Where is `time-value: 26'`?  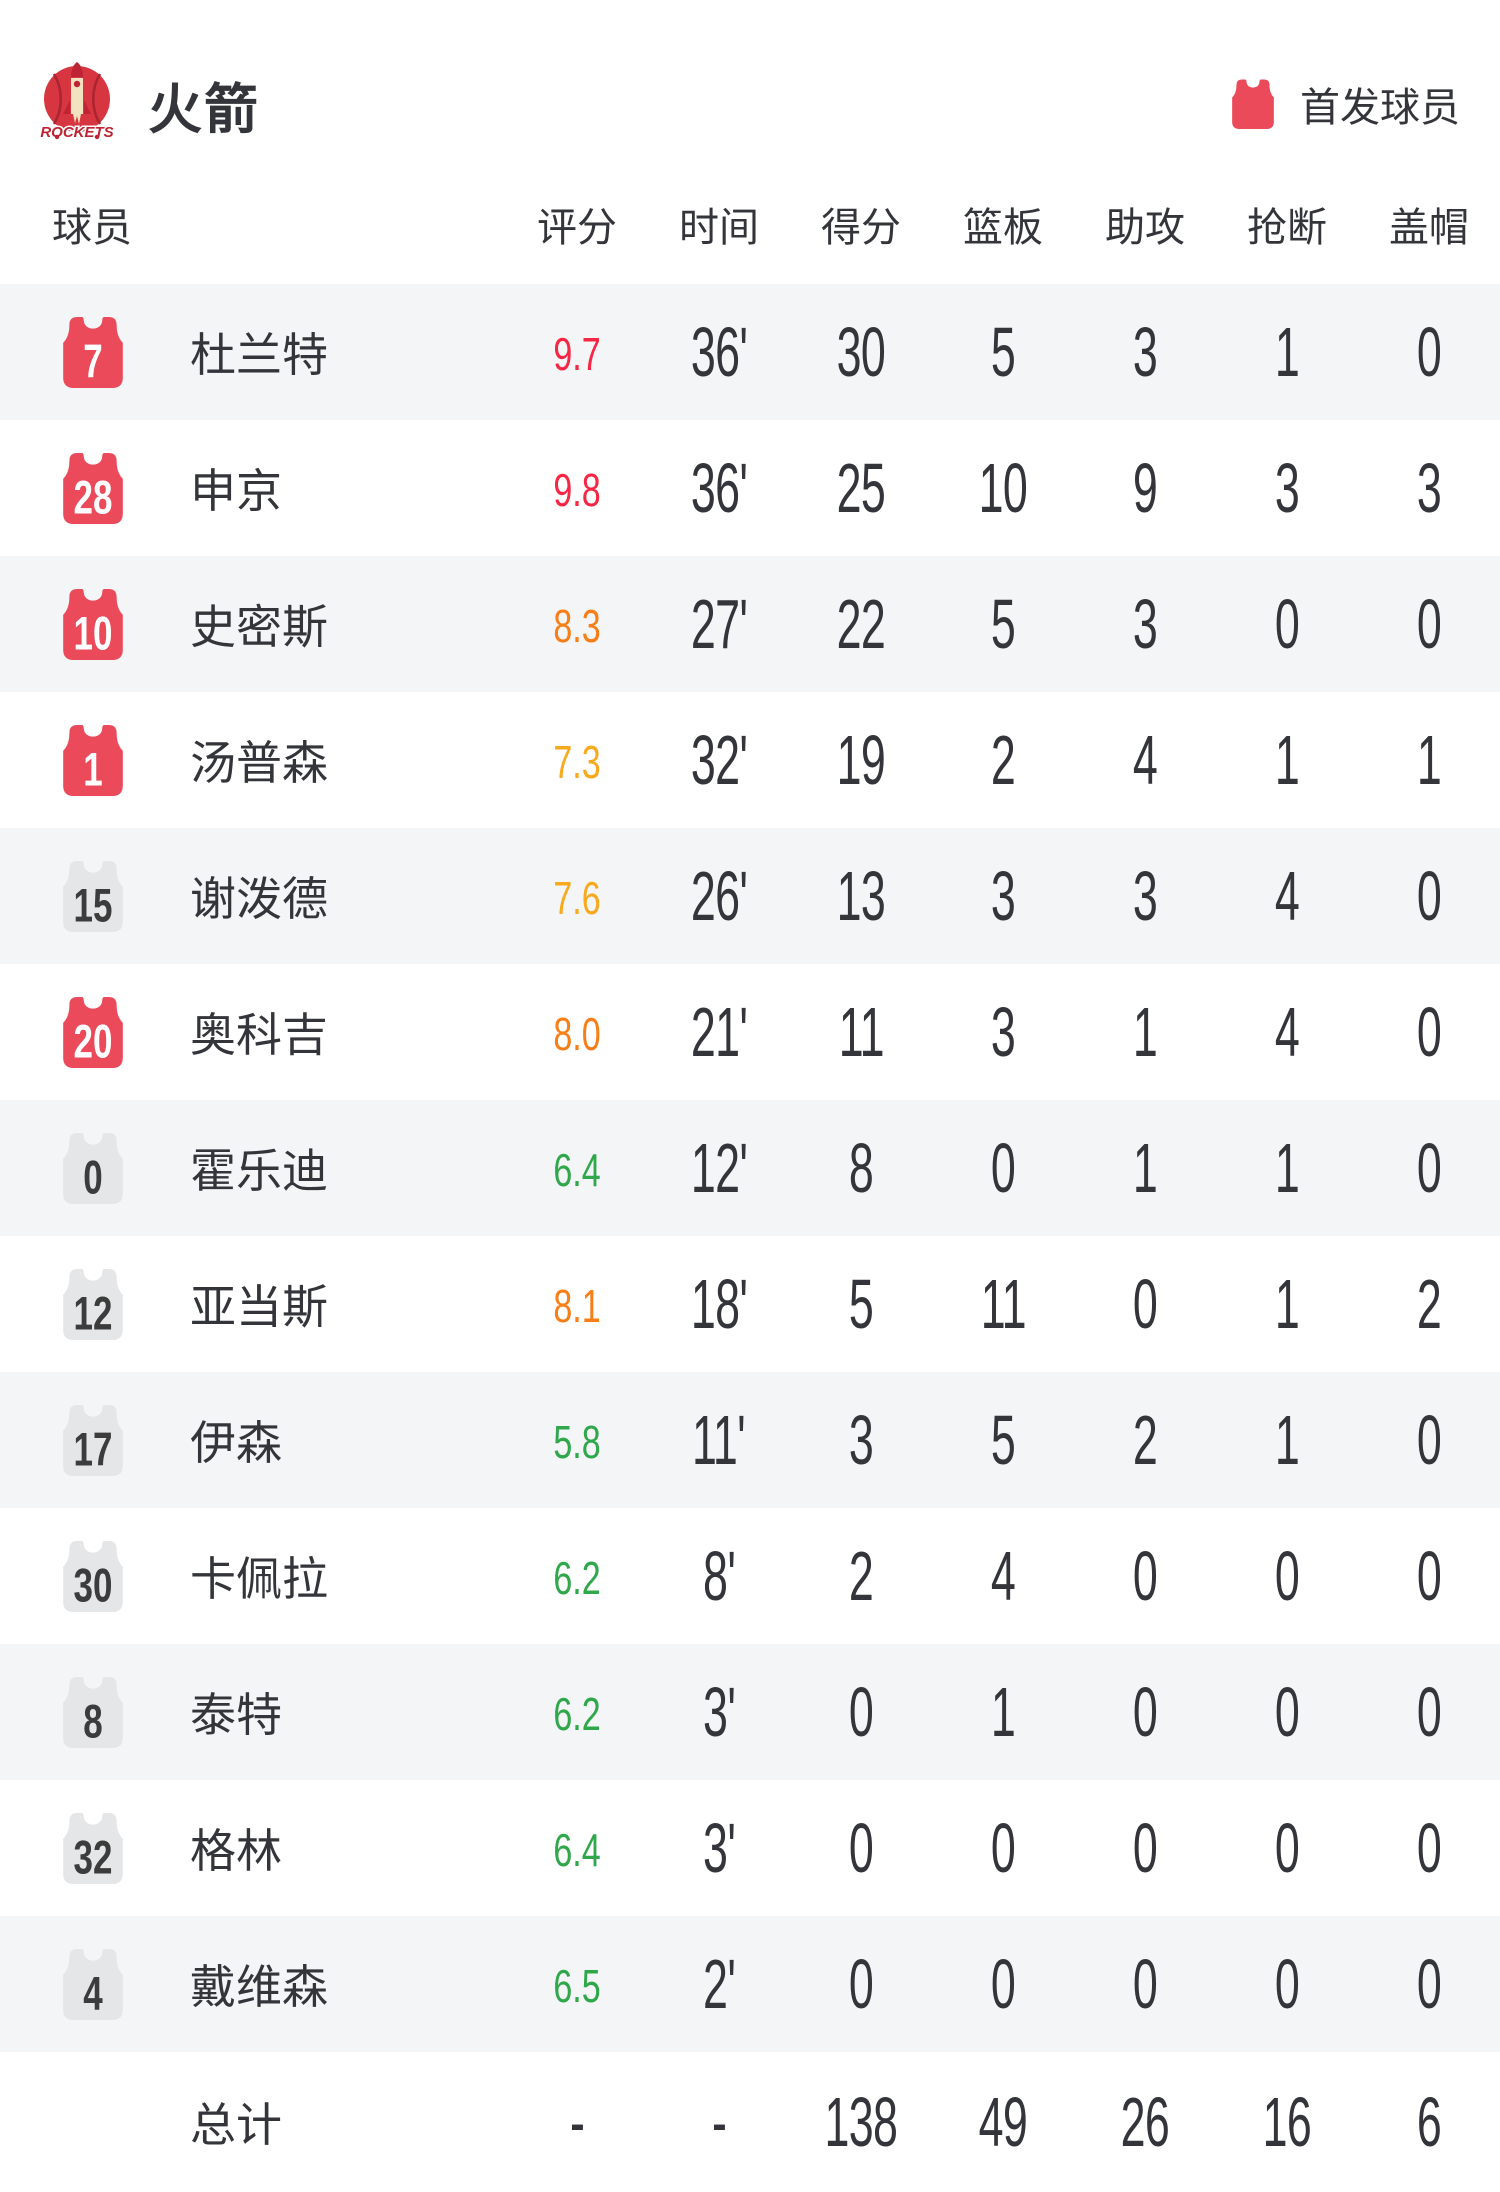
time-value: 26' is located at coordinates (719, 896).